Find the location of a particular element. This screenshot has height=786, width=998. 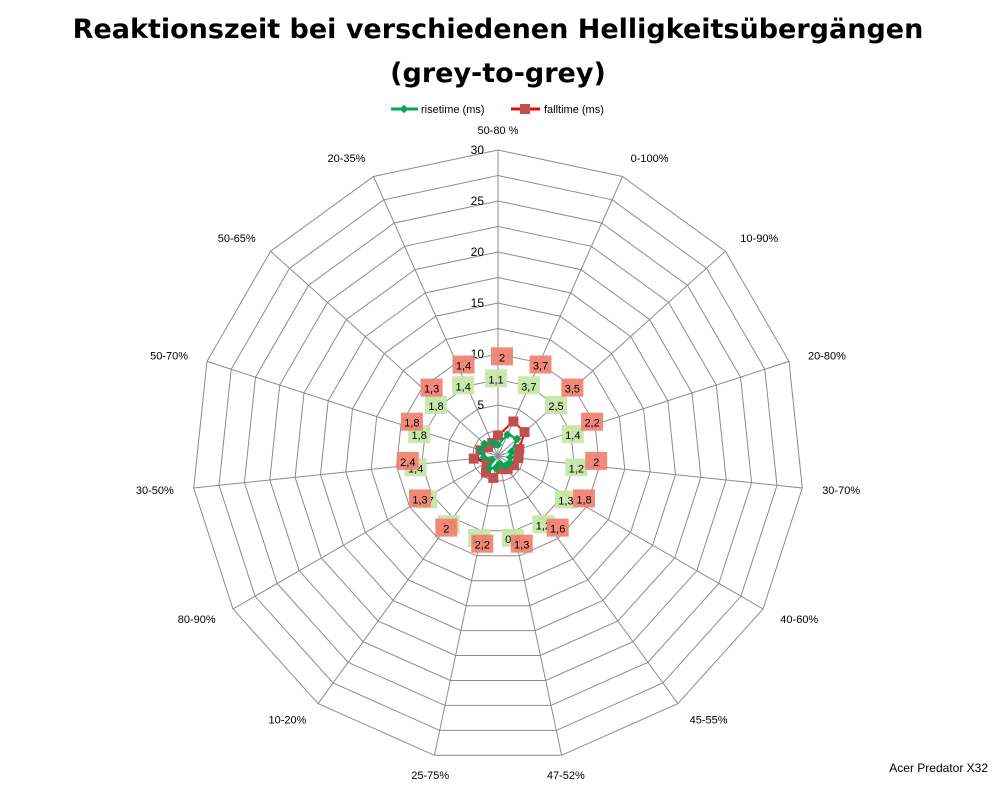

legend-falltime-marker is located at coordinates (525, 109).